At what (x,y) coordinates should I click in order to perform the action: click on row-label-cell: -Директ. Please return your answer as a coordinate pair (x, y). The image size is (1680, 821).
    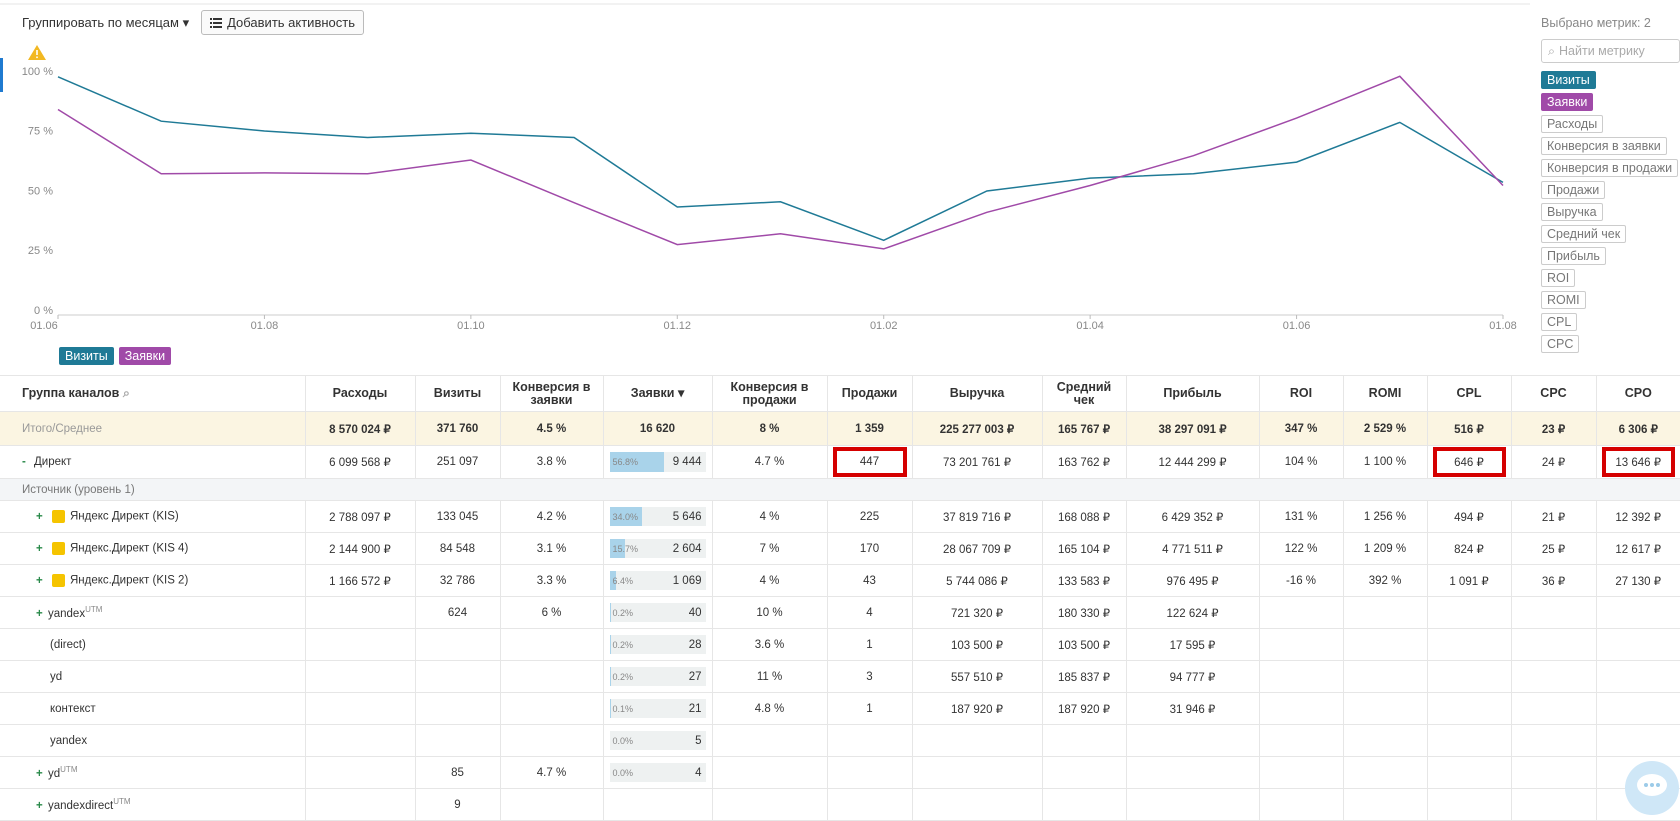
    Looking at the image, I should click on (152, 462).